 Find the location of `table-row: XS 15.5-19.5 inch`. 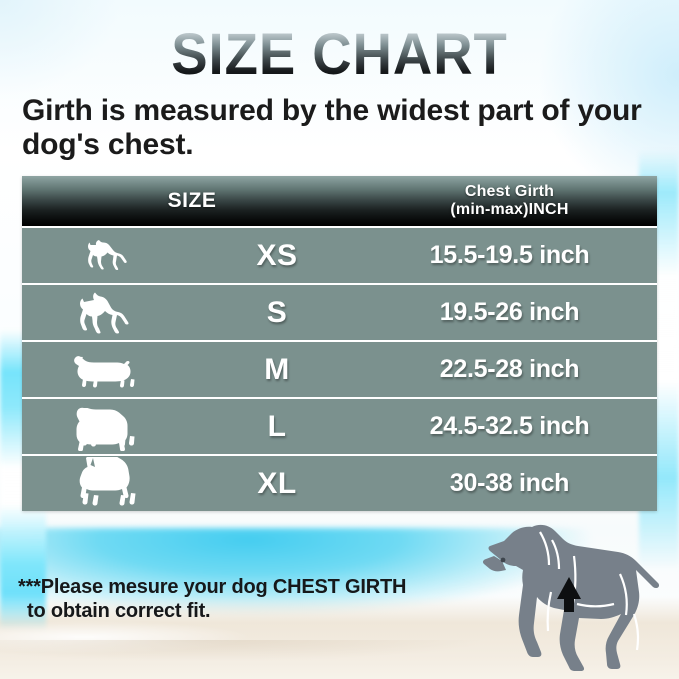

table-row: XS 15.5-19.5 inch is located at coordinates (339, 254).